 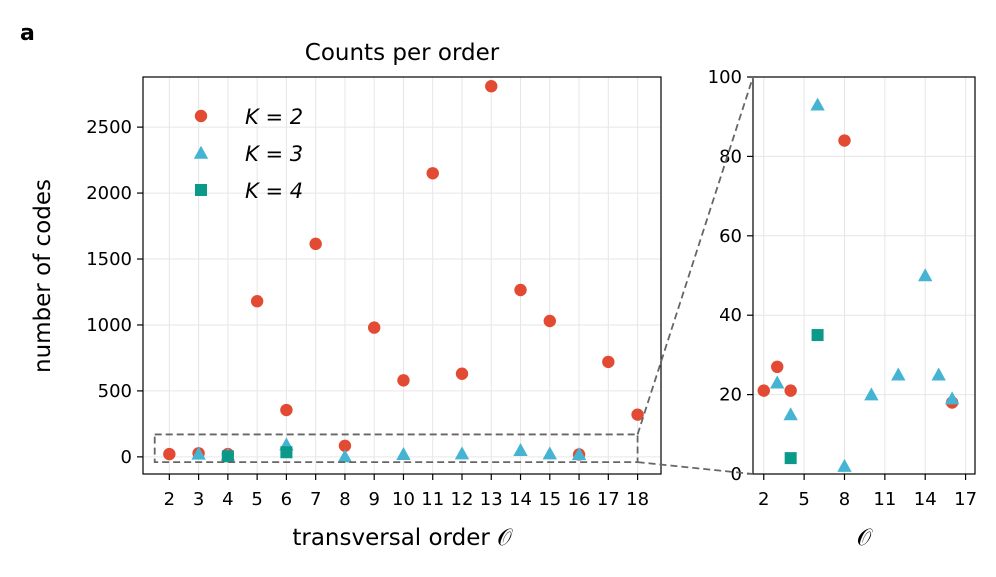 What do you see at coordinates (109, 259) in the screenshot?
I see `y-tick-label: 1500` at bounding box center [109, 259].